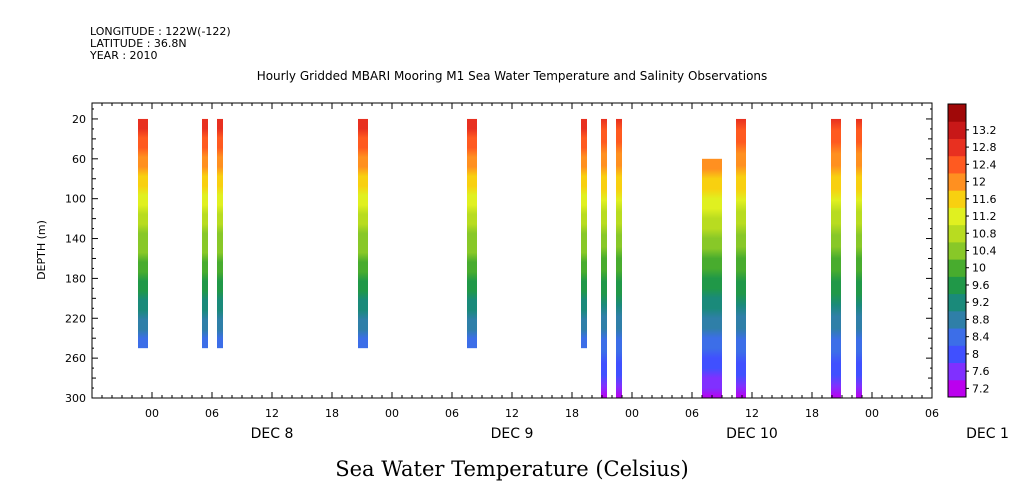 This screenshot has width=1009, height=504. I want to click on y-tick-label: 220, so click(75, 318).